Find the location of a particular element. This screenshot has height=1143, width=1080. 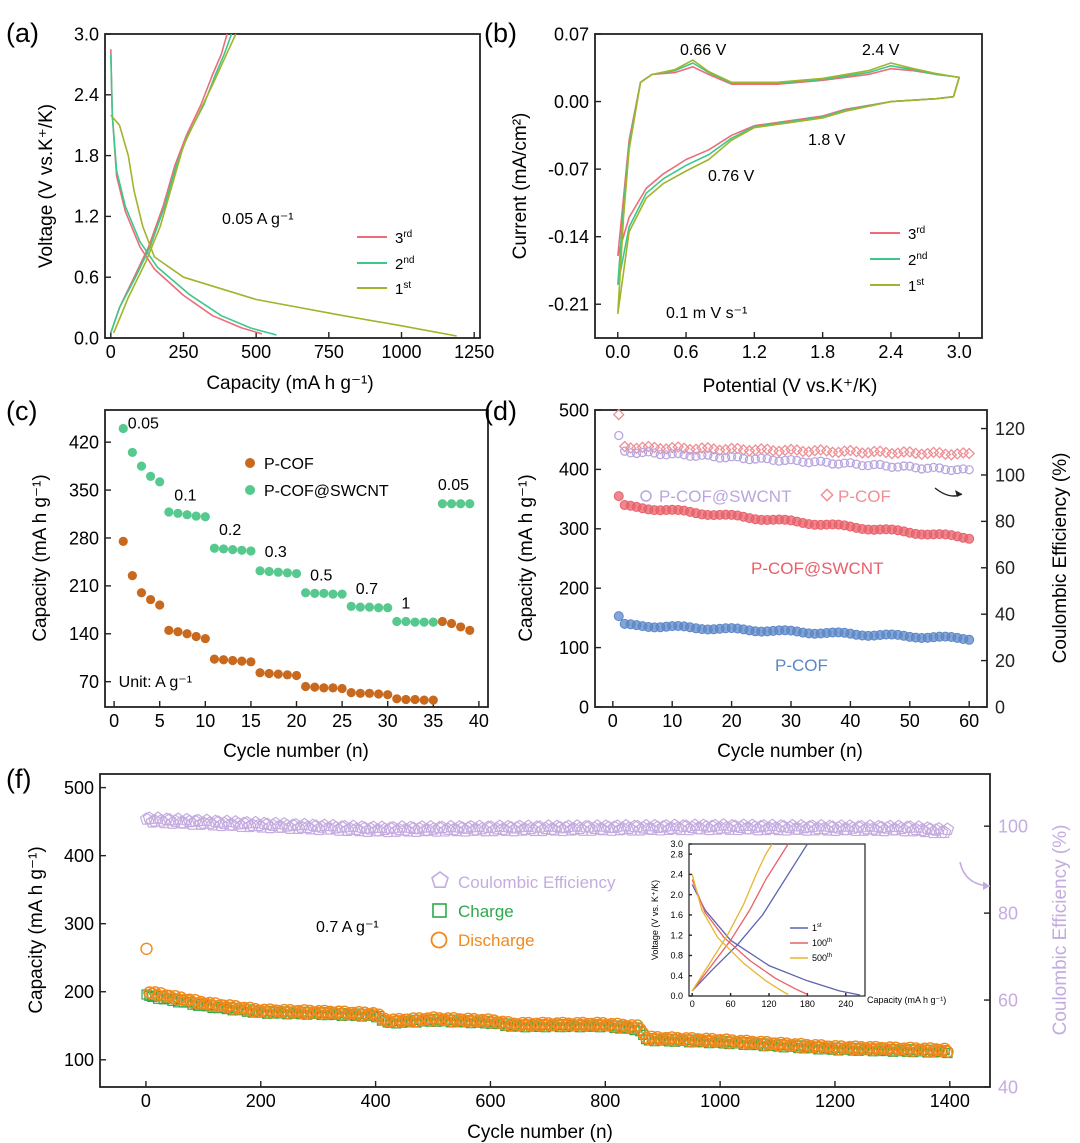

panel-b-xtick-label-3: 1.8 is located at coordinates (822, 352).